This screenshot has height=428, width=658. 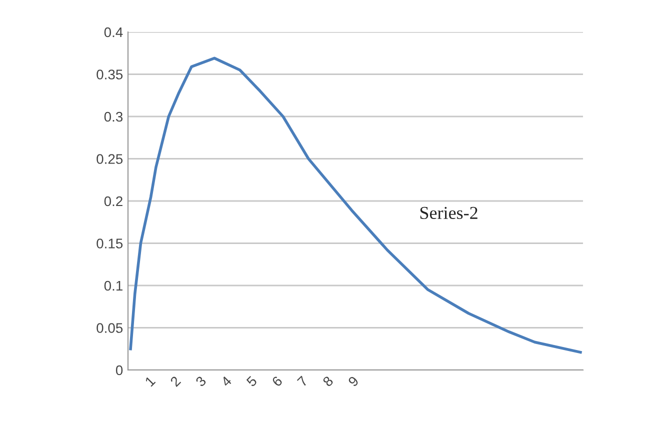 What do you see at coordinates (113, 201) in the screenshot?
I see `y-tick-label: 0.2` at bounding box center [113, 201].